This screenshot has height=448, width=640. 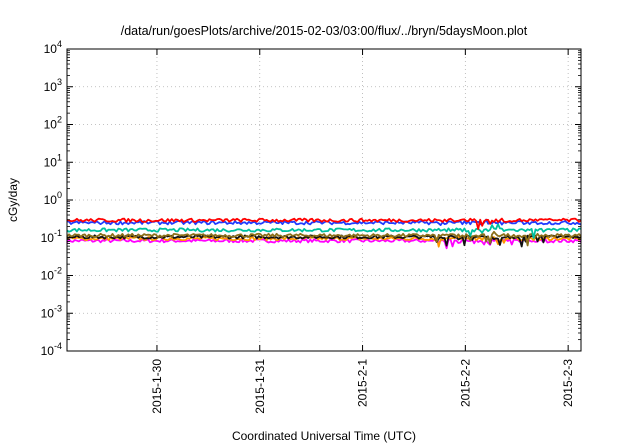 What do you see at coordinates (324, 436) in the screenshot?
I see `x-axis-label: Coordinated Universal Time (UTC)` at bounding box center [324, 436].